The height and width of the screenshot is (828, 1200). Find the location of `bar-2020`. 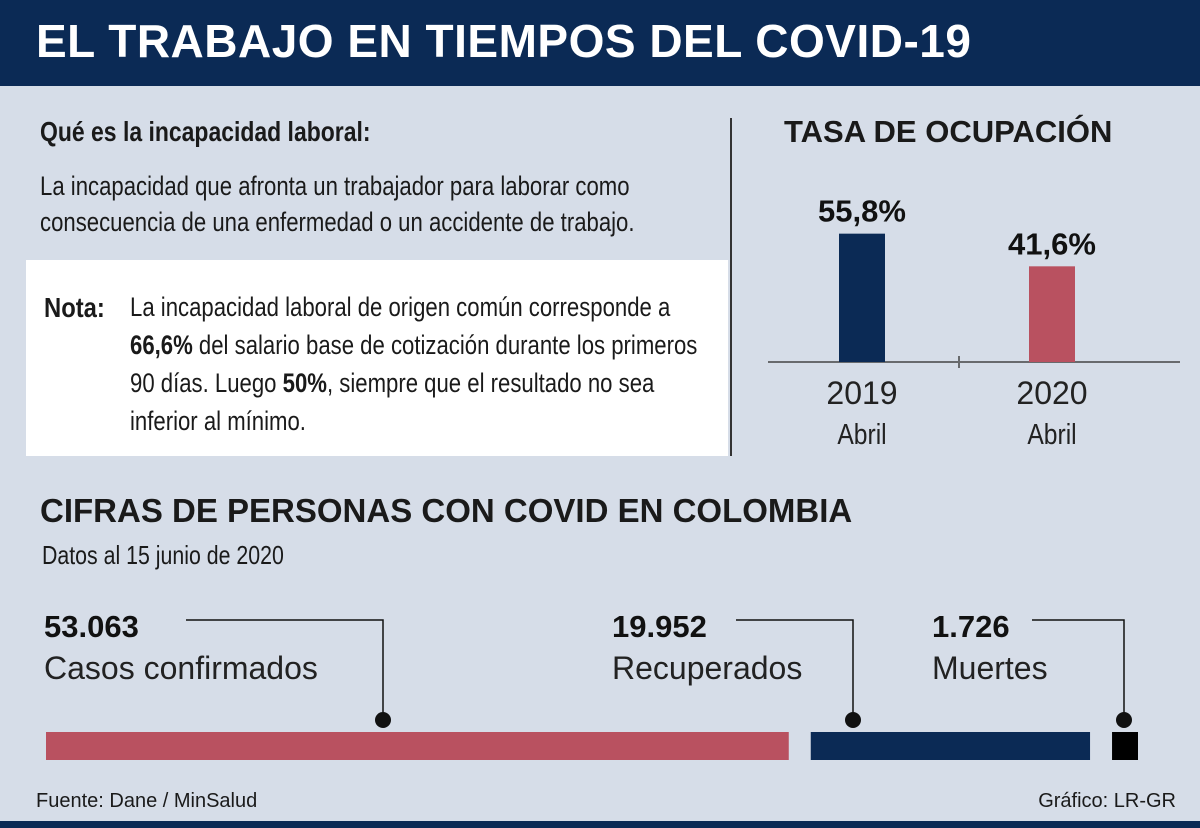

bar-2020 is located at coordinates (1052, 314).